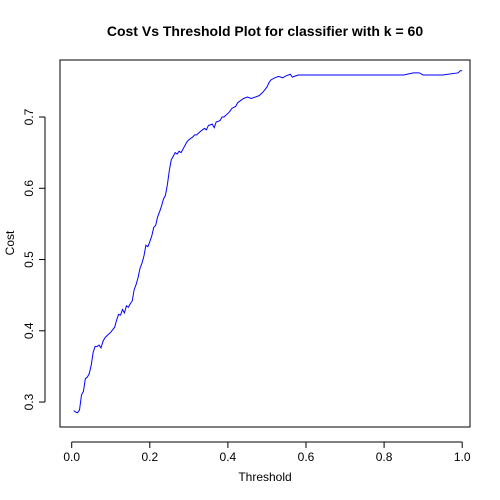  I want to click on x-axis: 0.0 0.2 0.4 0.6 0.8 1.0, so click(267, 452).